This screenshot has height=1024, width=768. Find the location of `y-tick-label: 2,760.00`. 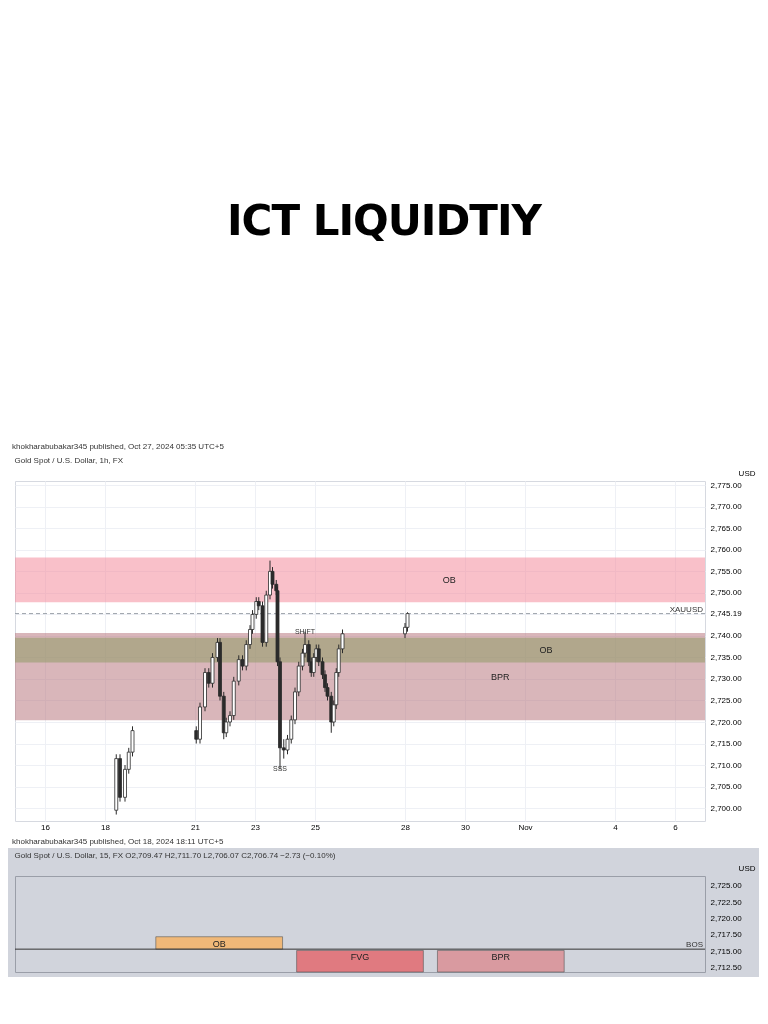

y-tick-label: 2,760.00 is located at coordinates (726, 550).